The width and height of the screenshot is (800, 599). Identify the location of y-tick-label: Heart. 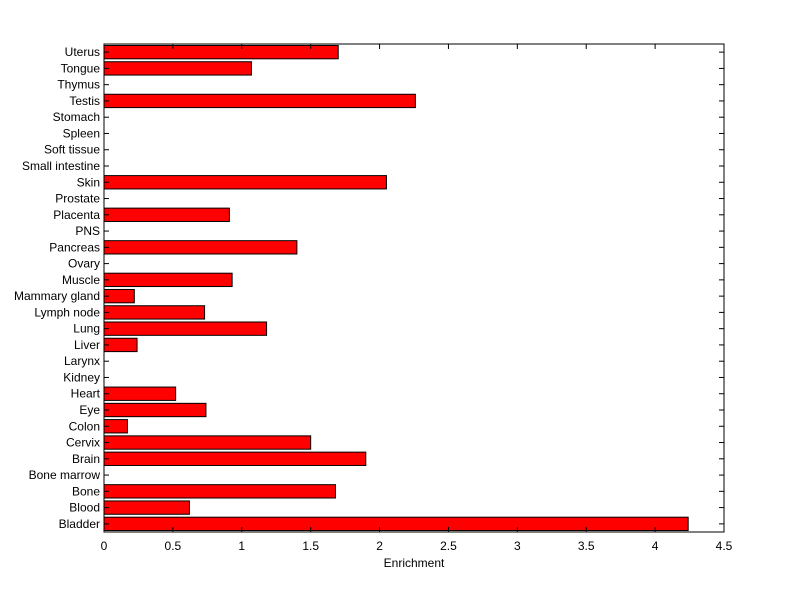
(86, 394).